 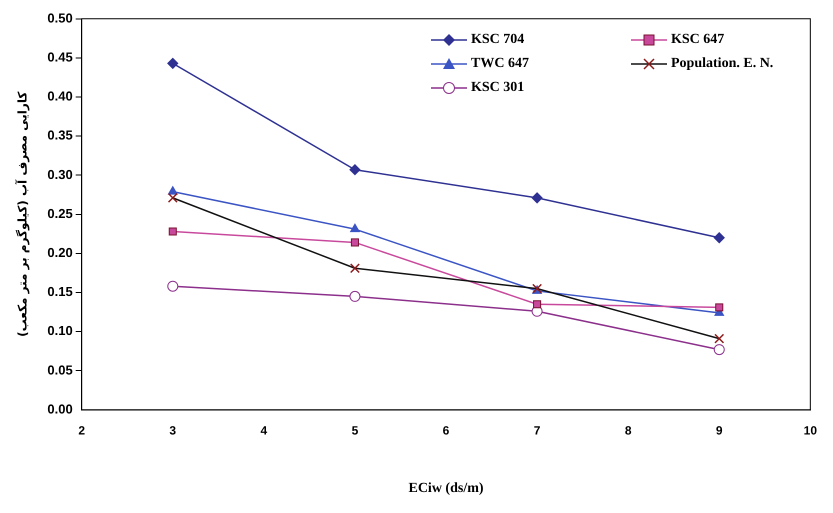 I want to click on y-tick-label: 0.50, so click(x=60, y=18).